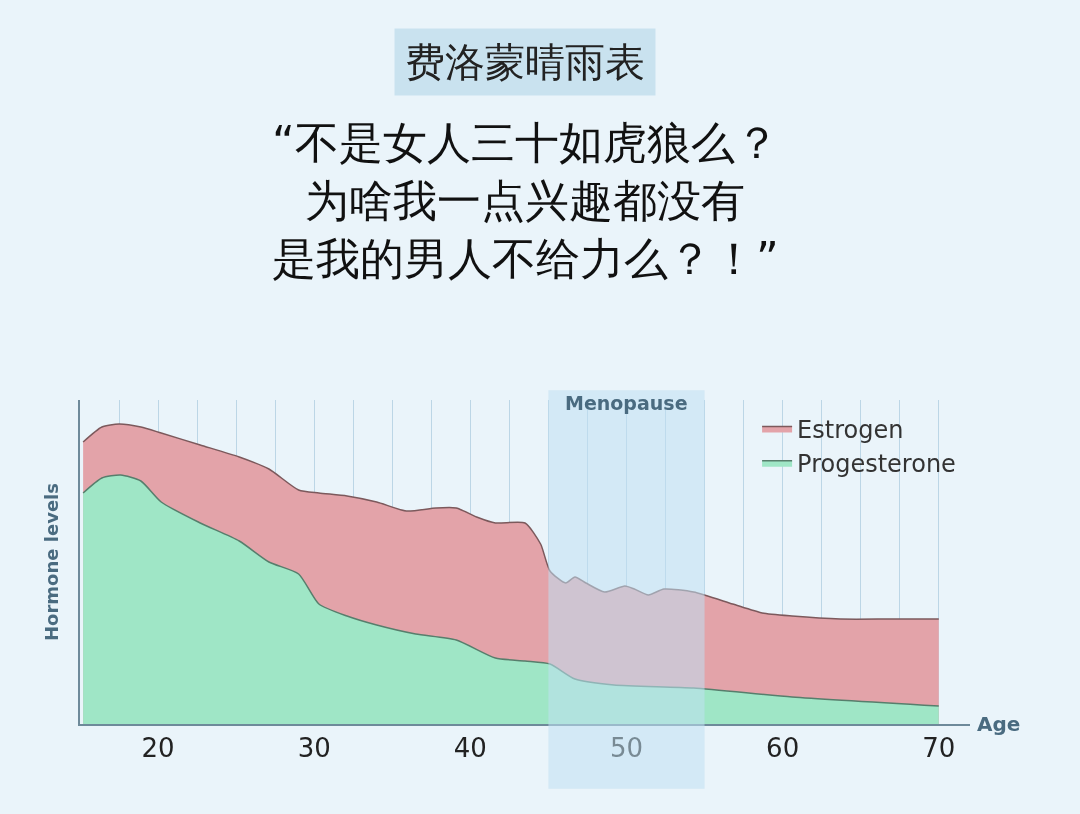  Describe the element at coordinates (999, 724) in the screenshot. I see `x-axis-title: Age` at that location.